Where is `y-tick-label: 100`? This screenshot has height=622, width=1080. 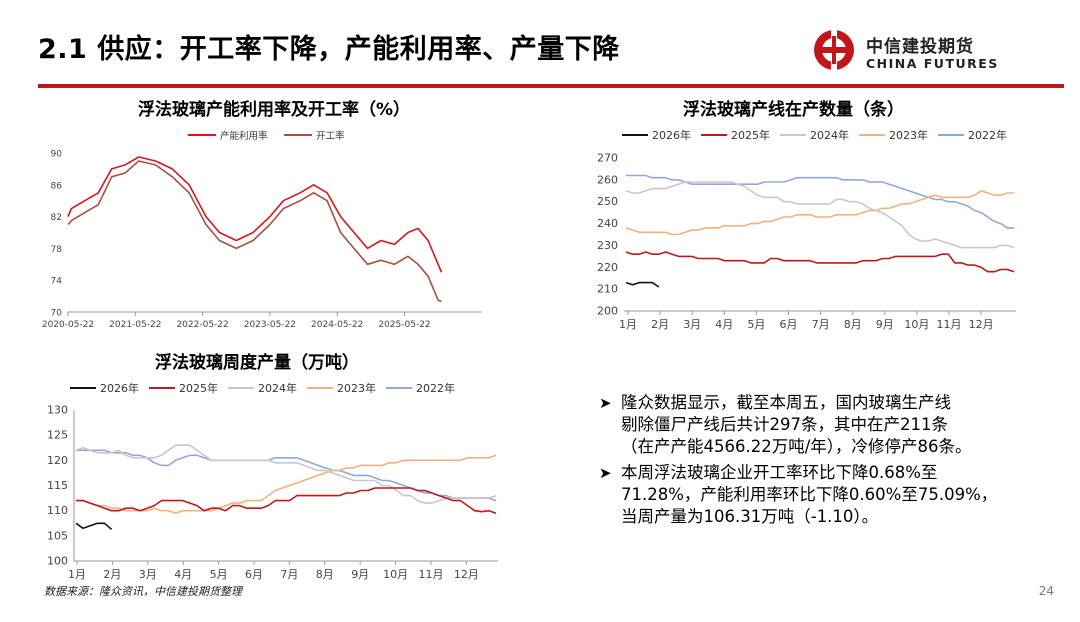 y-tick-label: 100 is located at coordinates (57, 561).